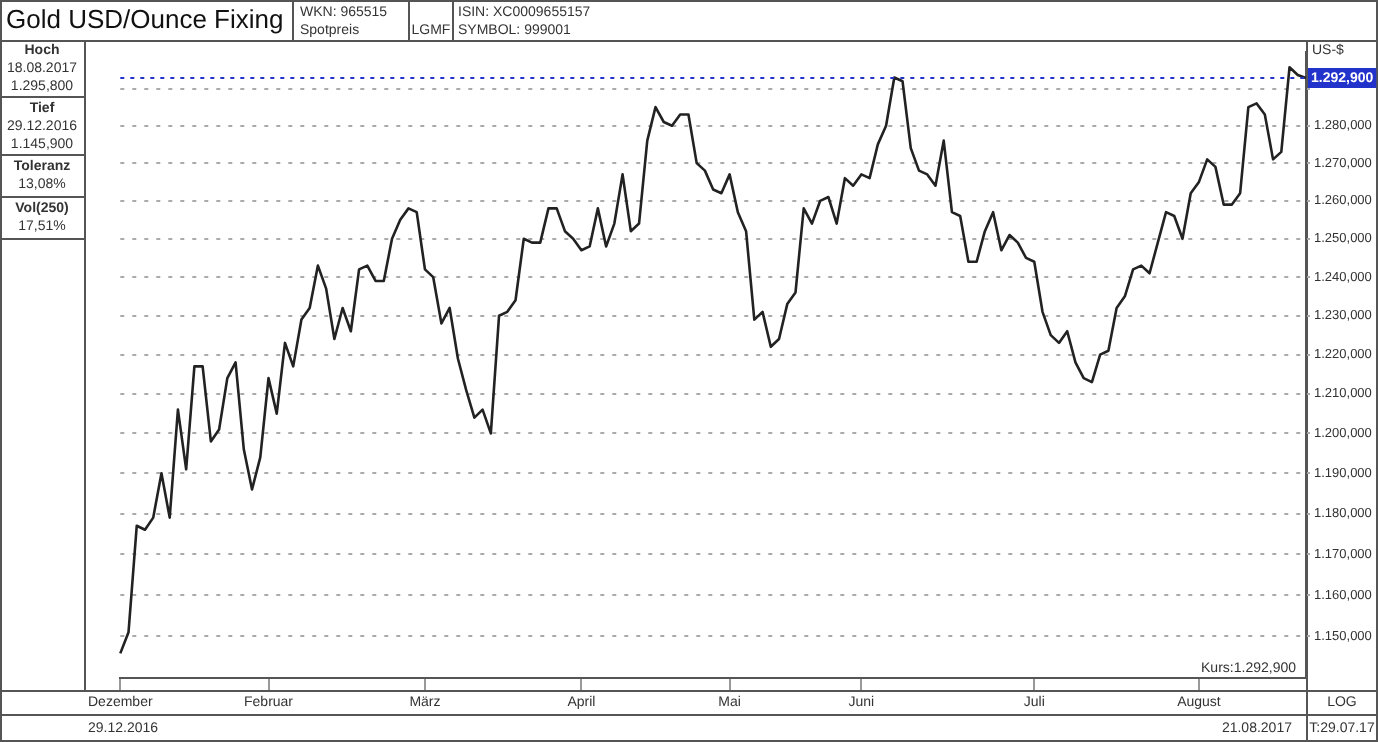 Image resolution: width=1378 pixels, height=742 pixels. Describe the element at coordinates (145, 20) in the screenshot. I see `chart-title: Gold USD/Ounce Fixing` at that location.